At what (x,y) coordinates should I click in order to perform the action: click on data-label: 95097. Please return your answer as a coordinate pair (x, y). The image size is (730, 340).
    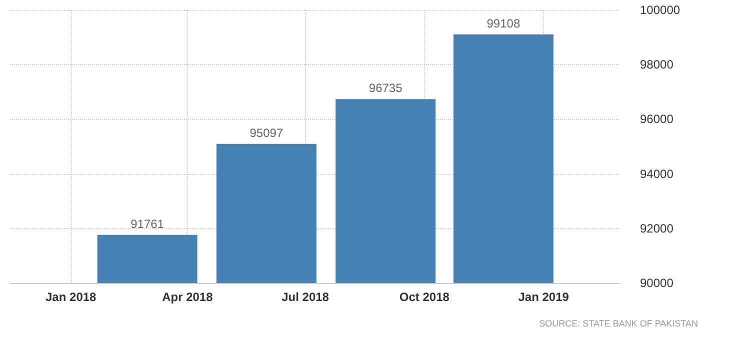
    Looking at the image, I should click on (267, 133).